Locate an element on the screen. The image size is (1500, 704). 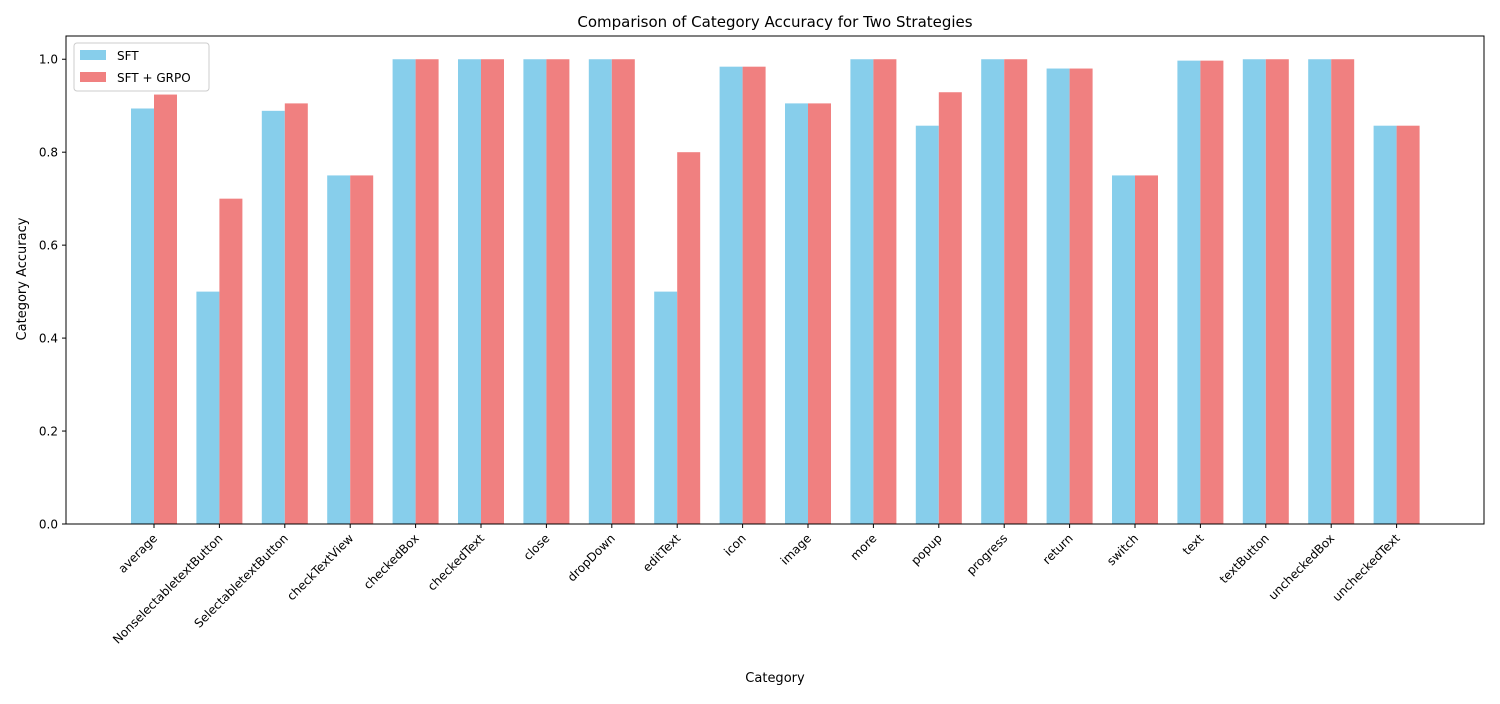
bar-sft-average is located at coordinates (142, 316).